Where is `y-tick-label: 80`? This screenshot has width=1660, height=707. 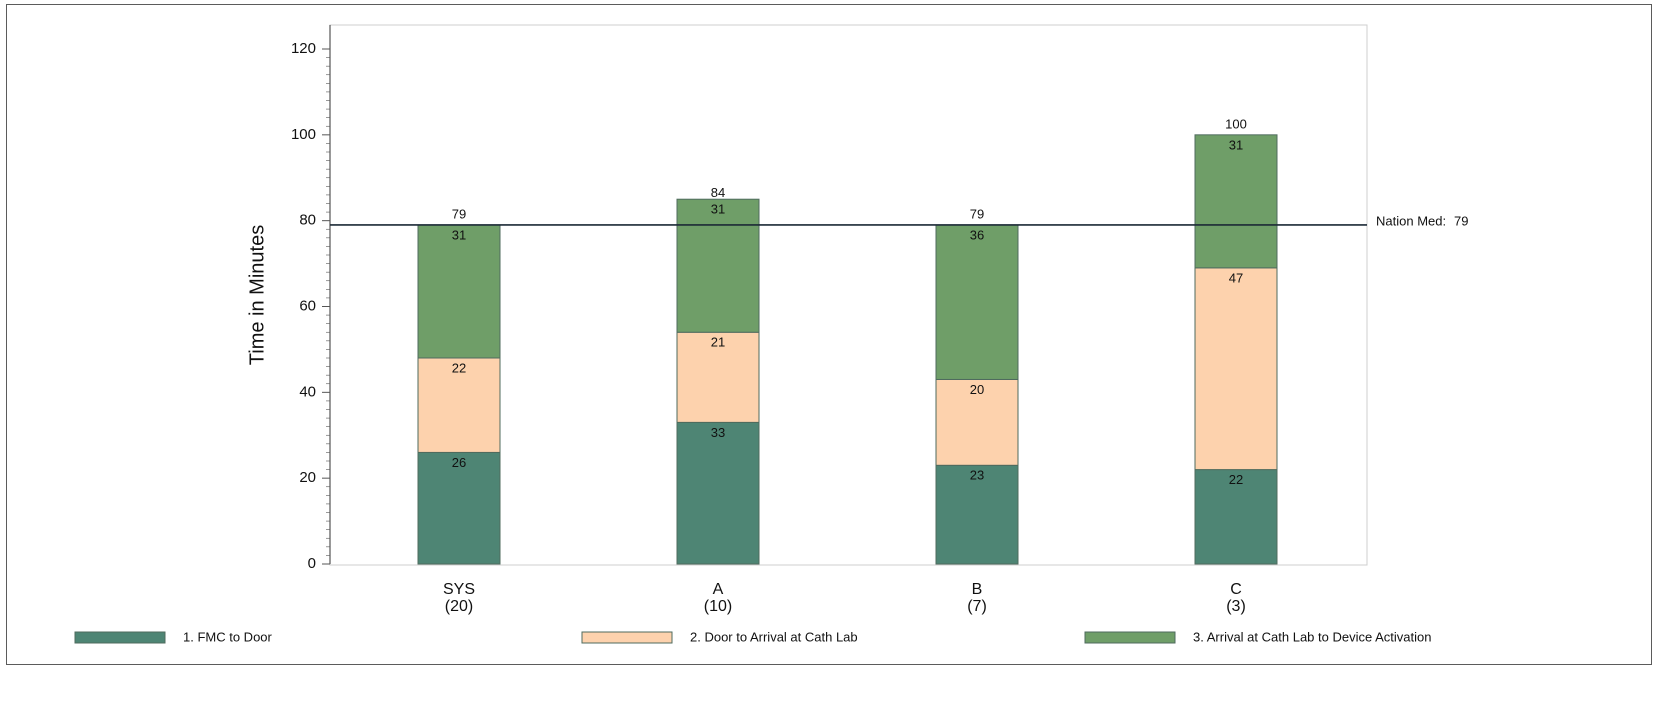
y-tick-label: 80 is located at coordinates (307, 220).